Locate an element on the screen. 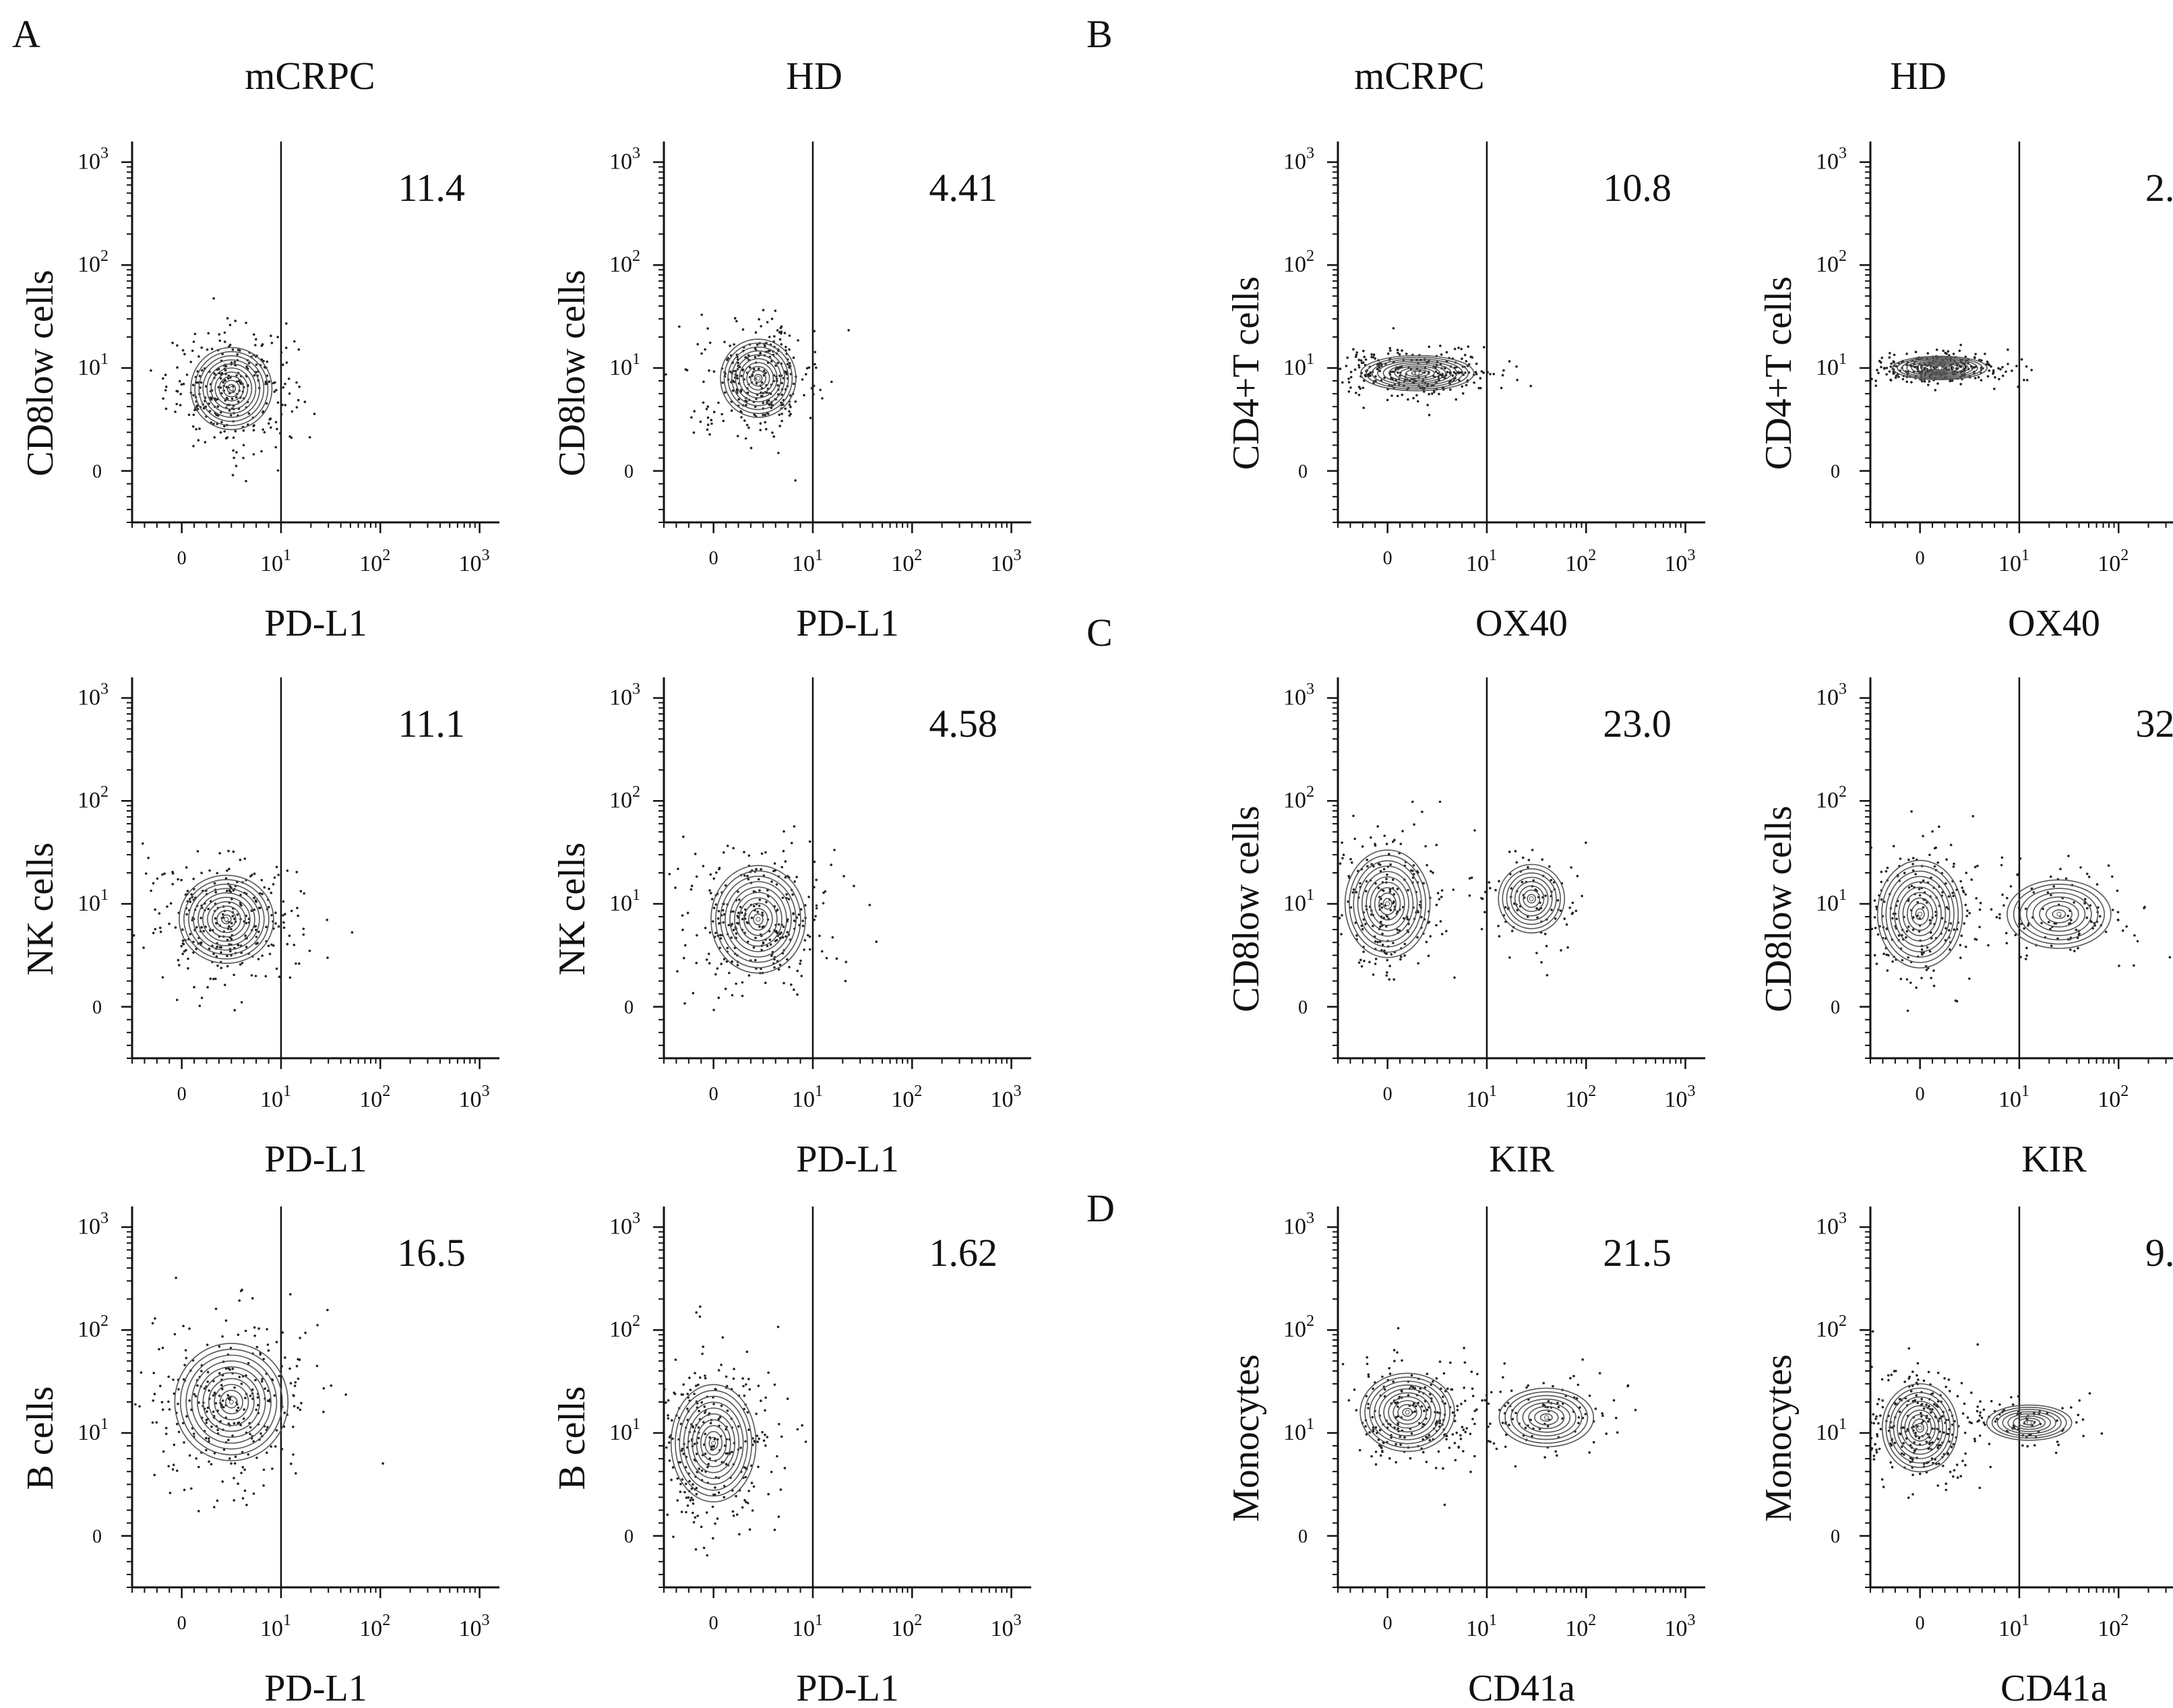 This screenshot has height=1708, width=2173. density-peak is located at coordinates (1387, 904).